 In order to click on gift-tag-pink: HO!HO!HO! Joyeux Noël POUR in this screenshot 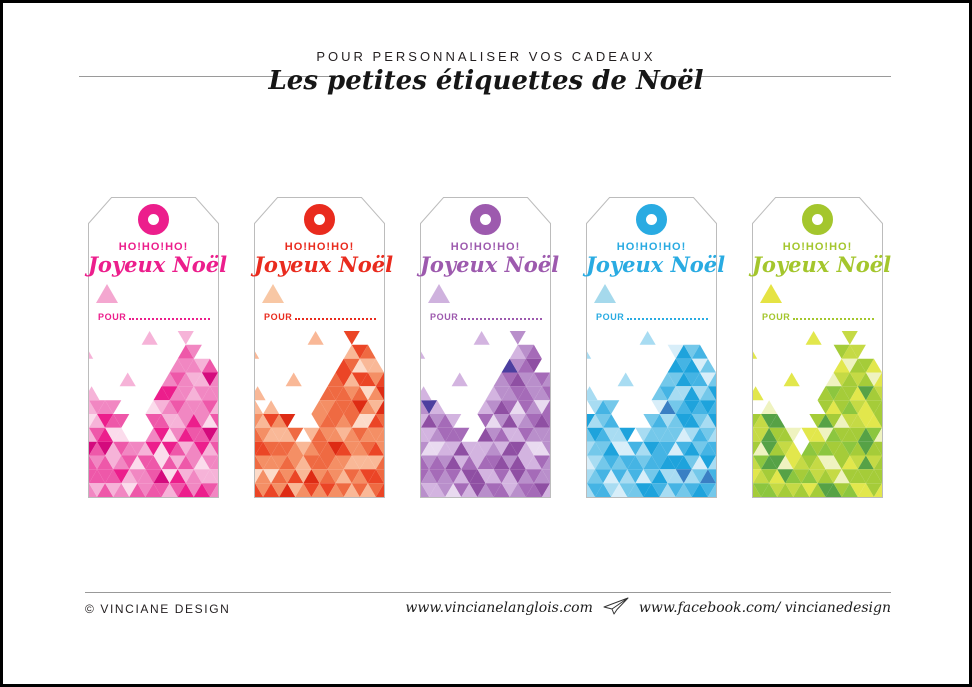, I will do `click(158, 347)`.